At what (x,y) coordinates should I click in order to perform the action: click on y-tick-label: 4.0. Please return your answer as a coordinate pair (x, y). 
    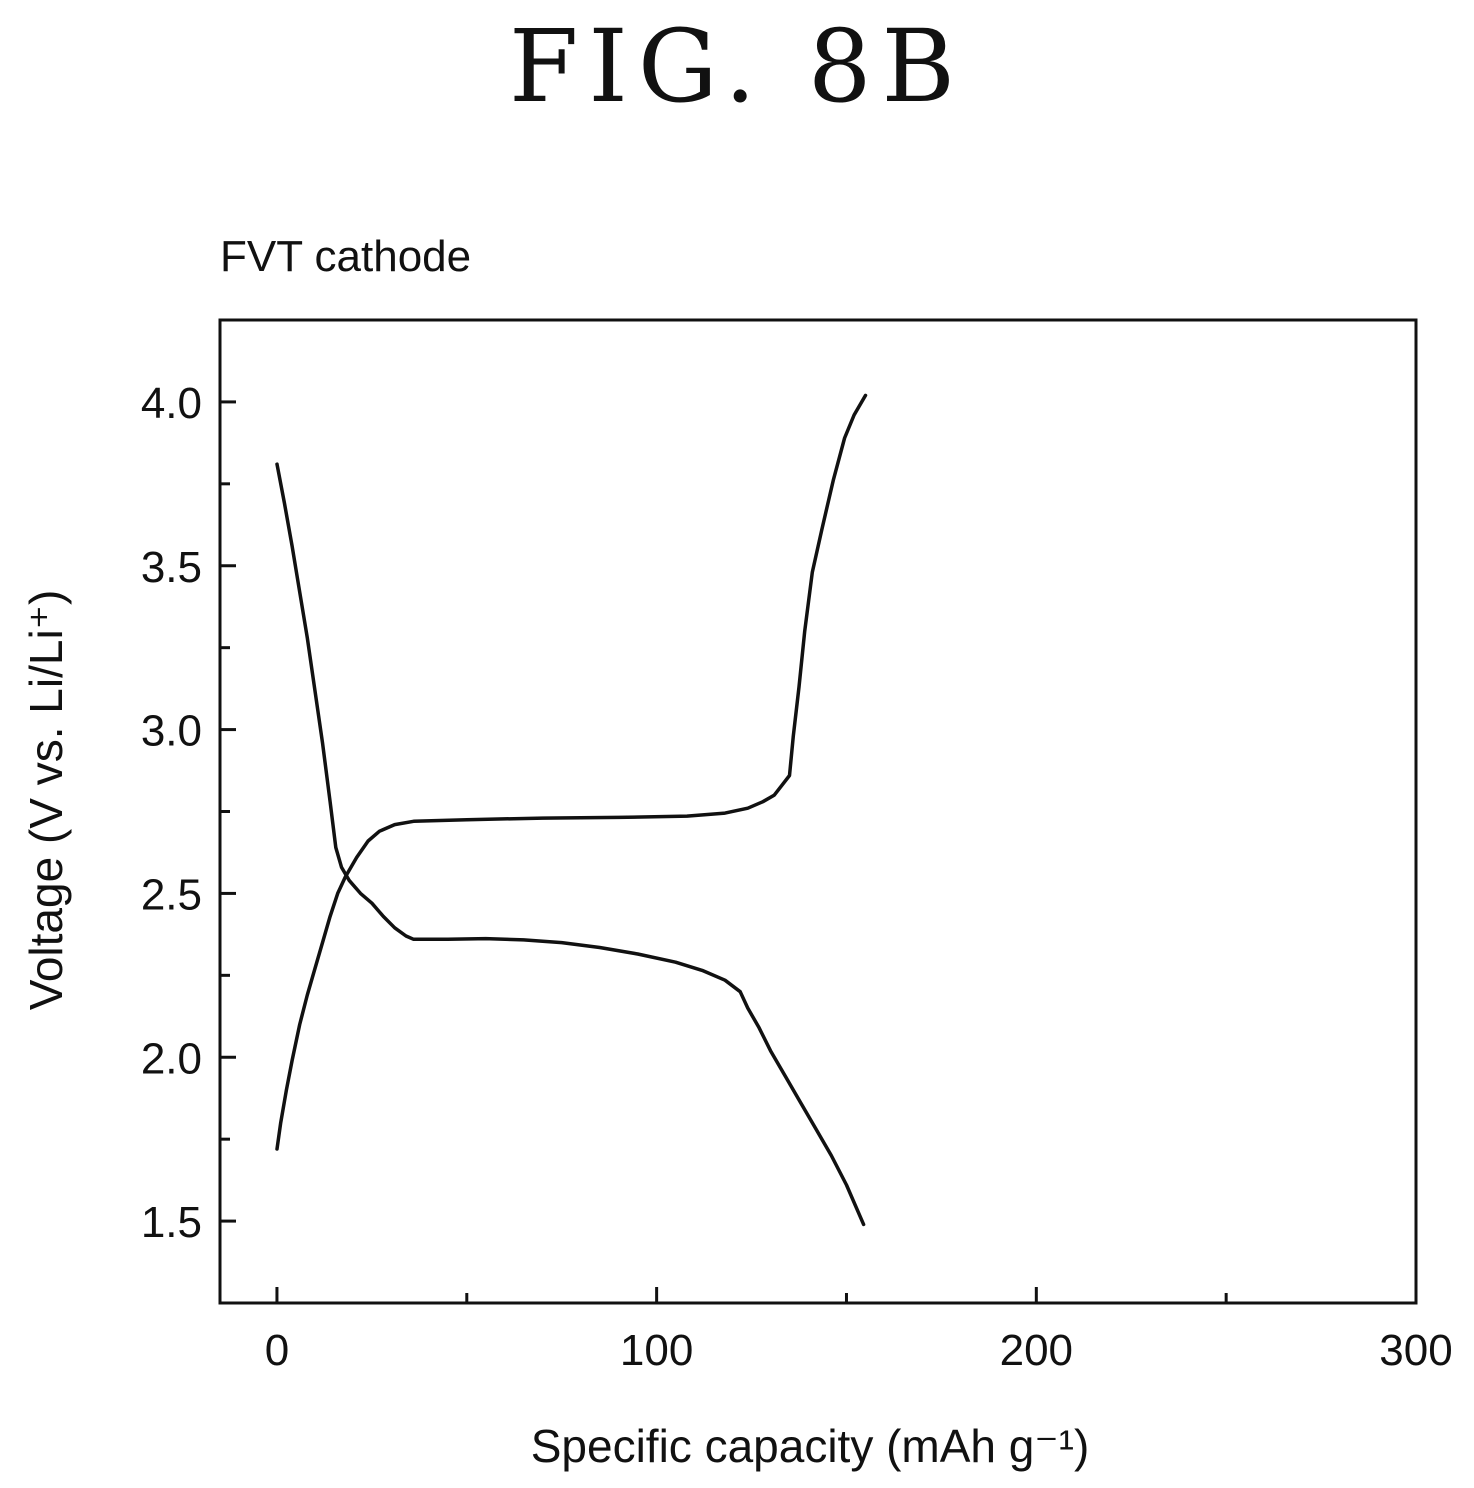
    Looking at the image, I should click on (171, 403).